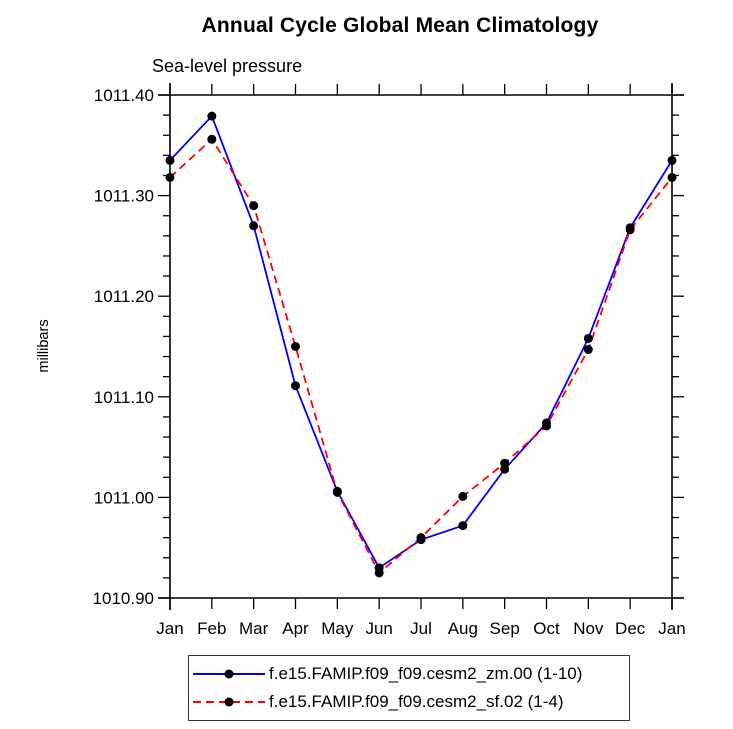  What do you see at coordinates (546, 628) in the screenshot?
I see `x-tick-label: Oct` at bounding box center [546, 628].